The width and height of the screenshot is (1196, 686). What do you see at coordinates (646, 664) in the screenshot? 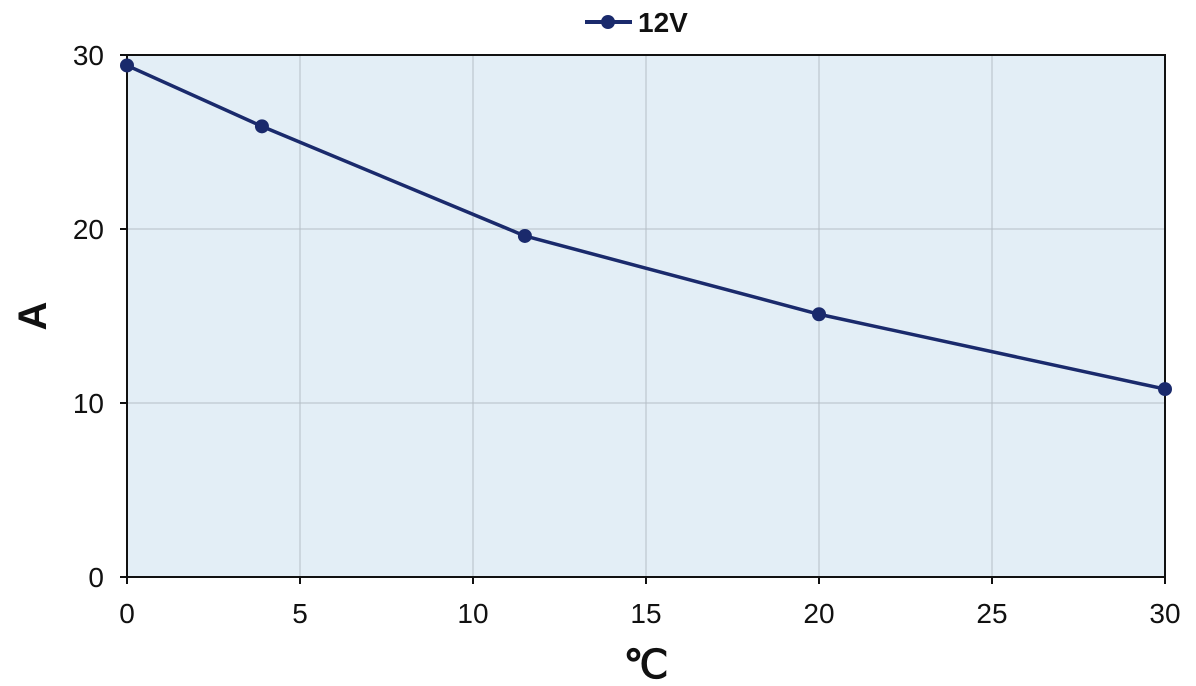
I see `x-axis-title: ℃` at bounding box center [646, 664].